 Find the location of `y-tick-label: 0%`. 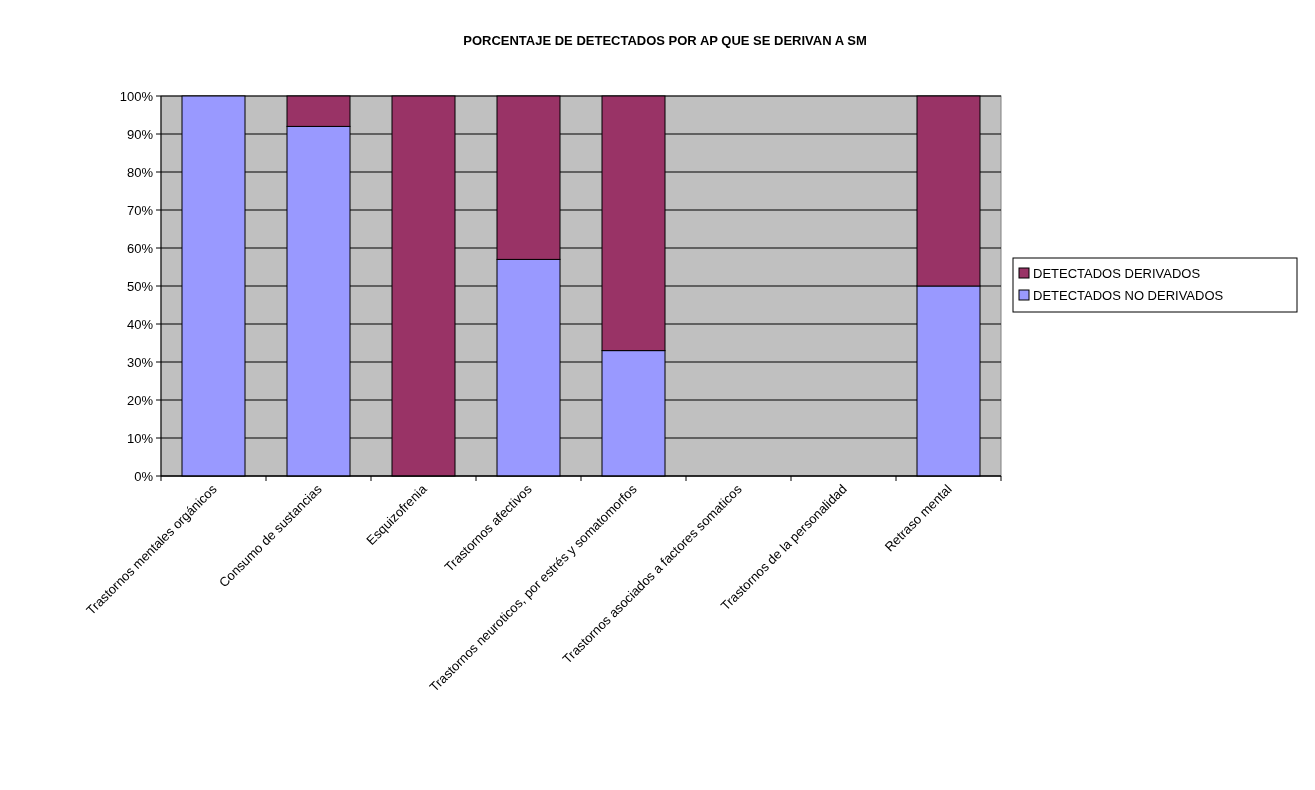

y-tick-label: 0% is located at coordinates (144, 476).